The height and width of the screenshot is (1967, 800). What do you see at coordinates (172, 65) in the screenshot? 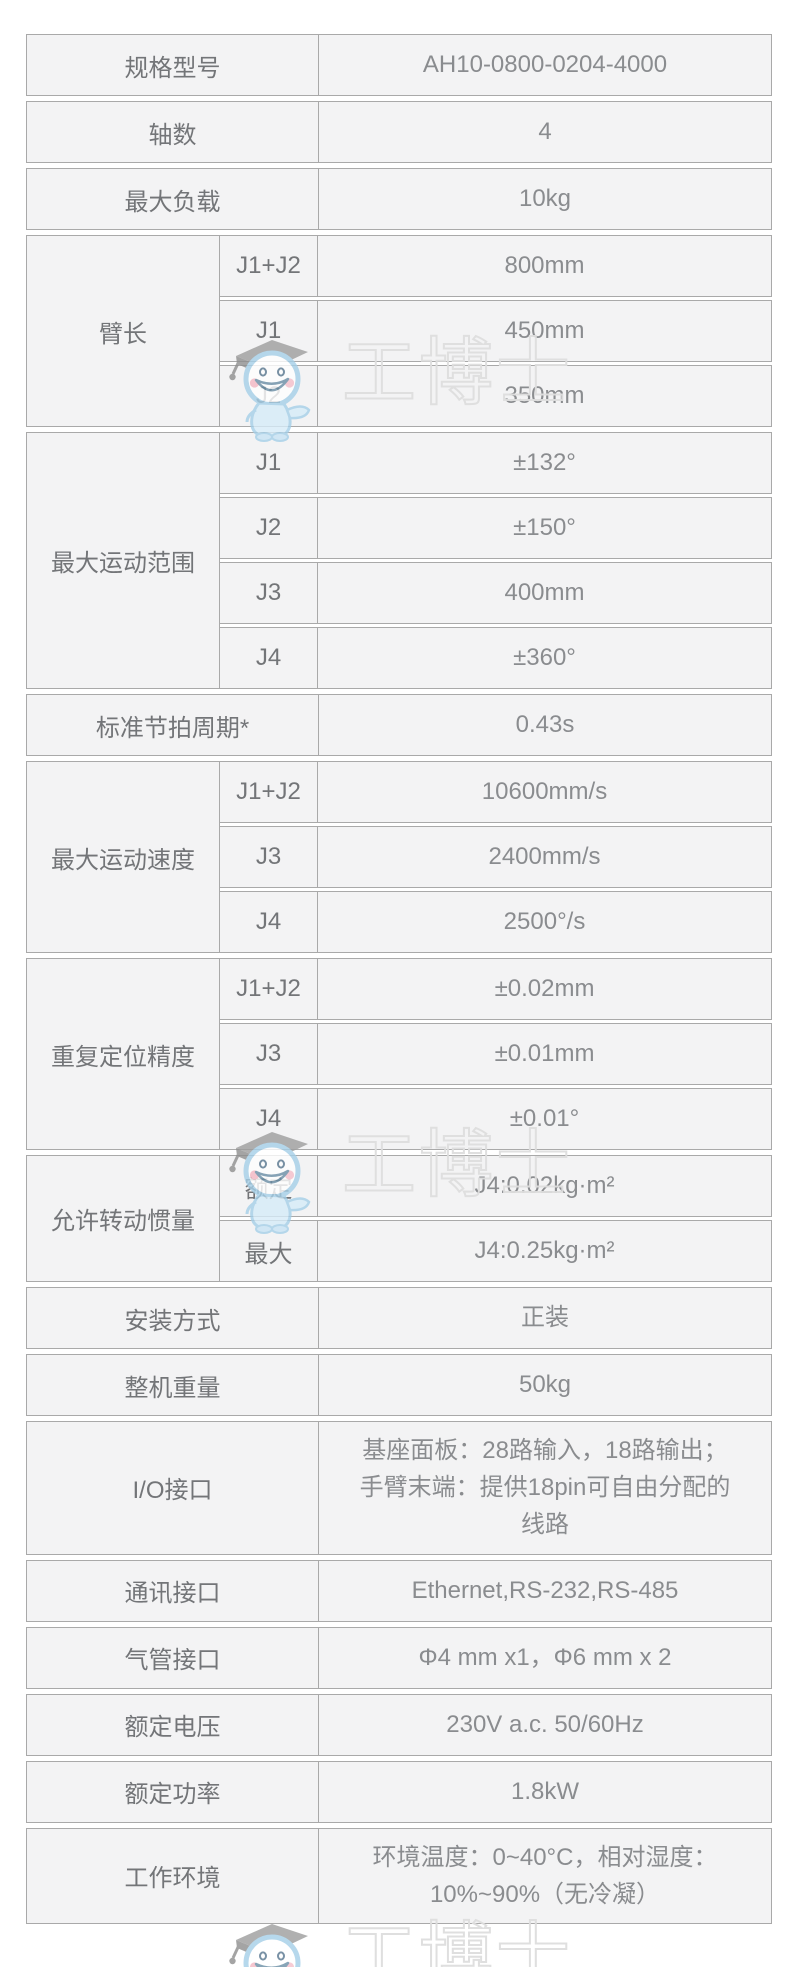
I see `row-label: 规格型号` at bounding box center [172, 65].